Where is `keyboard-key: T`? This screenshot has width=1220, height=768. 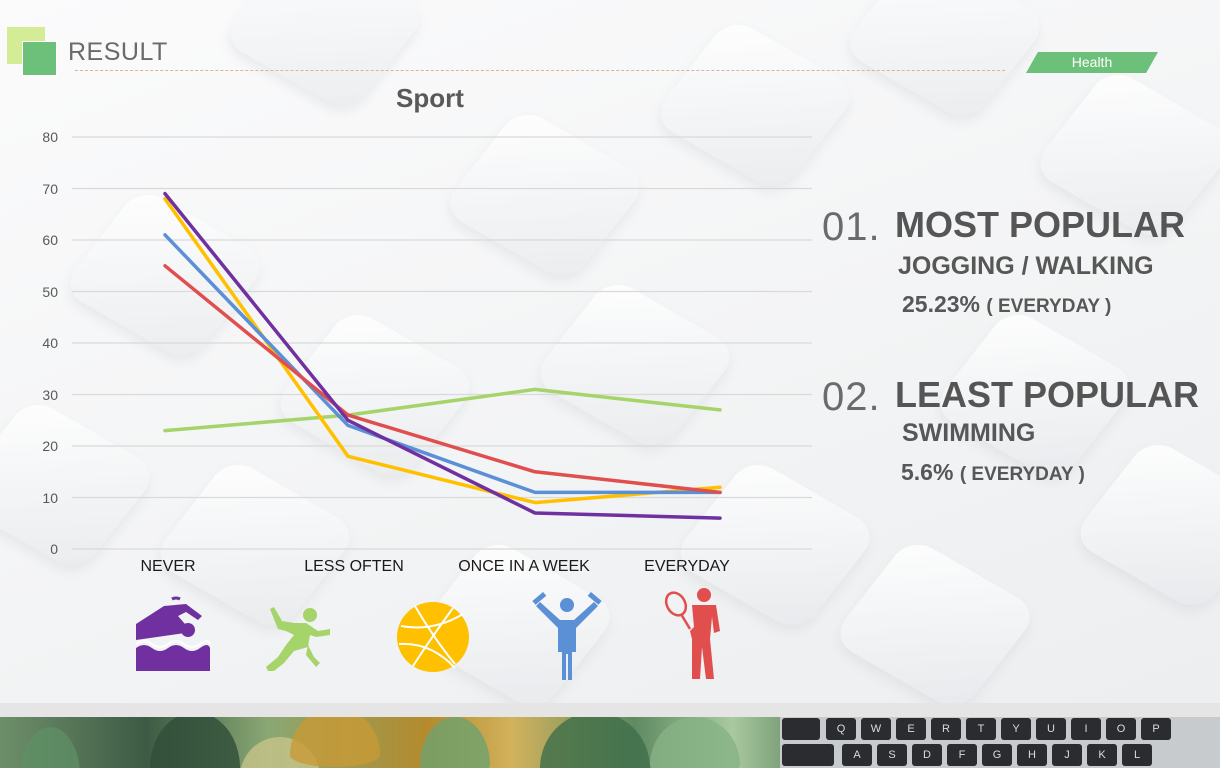 keyboard-key: T is located at coordinates (981, 729).